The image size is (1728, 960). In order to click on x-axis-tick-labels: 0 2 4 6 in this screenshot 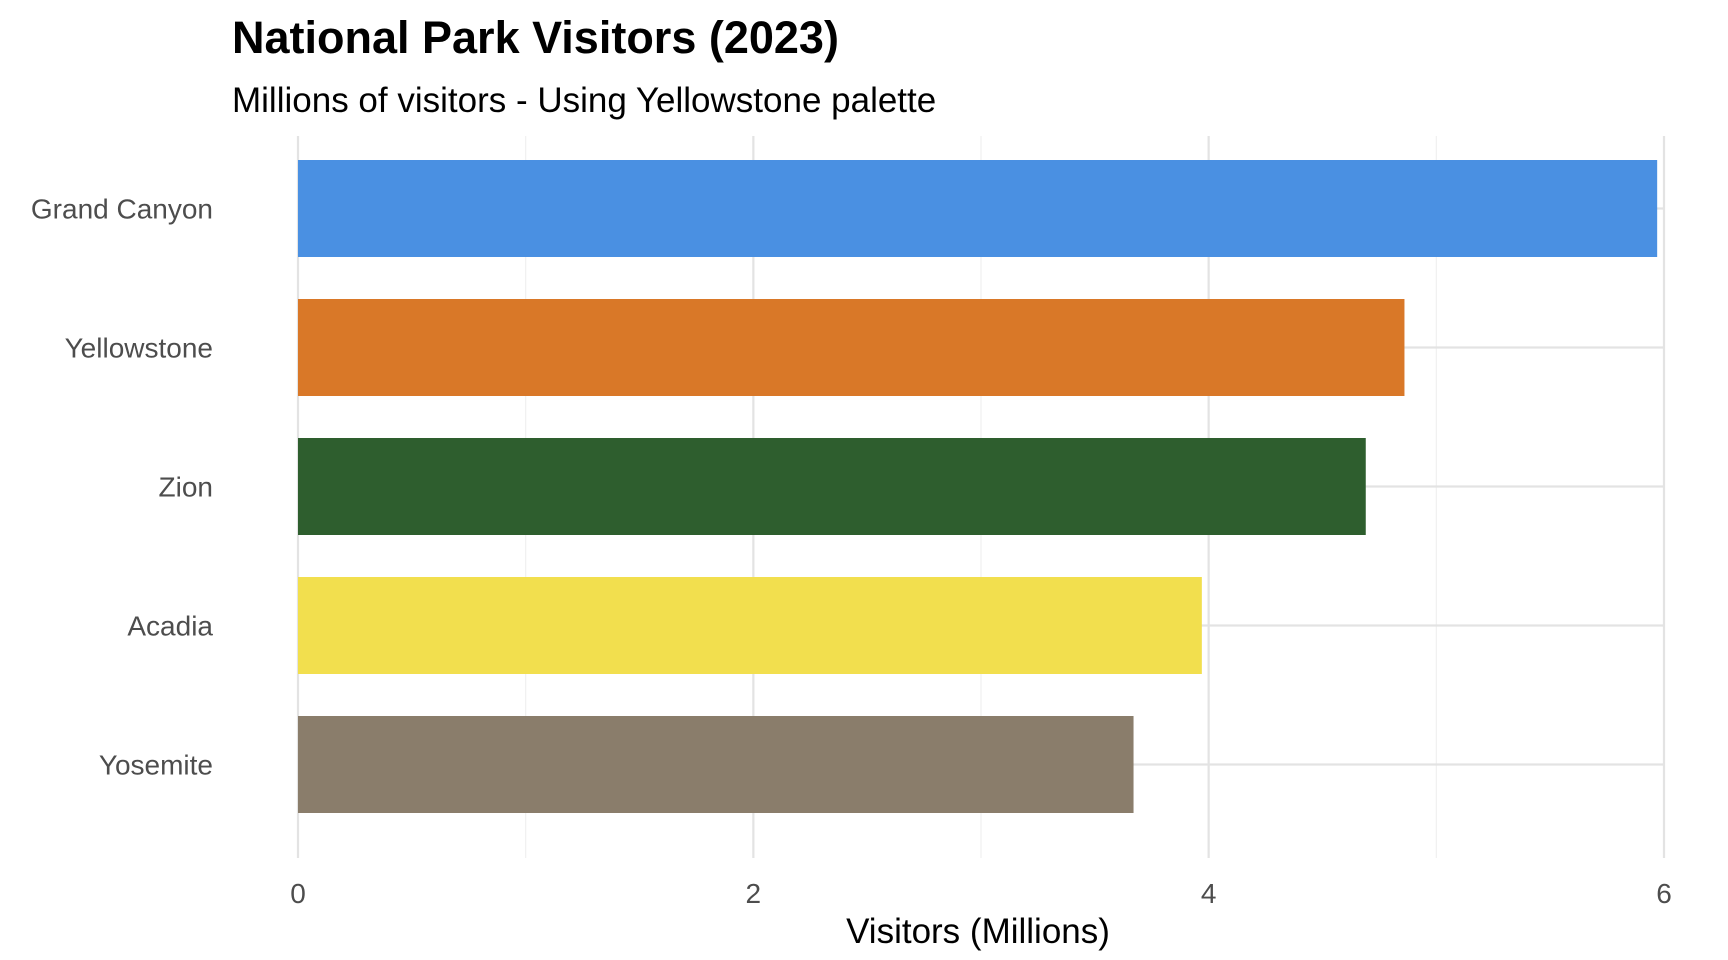, I will do `click(981, 893)`.